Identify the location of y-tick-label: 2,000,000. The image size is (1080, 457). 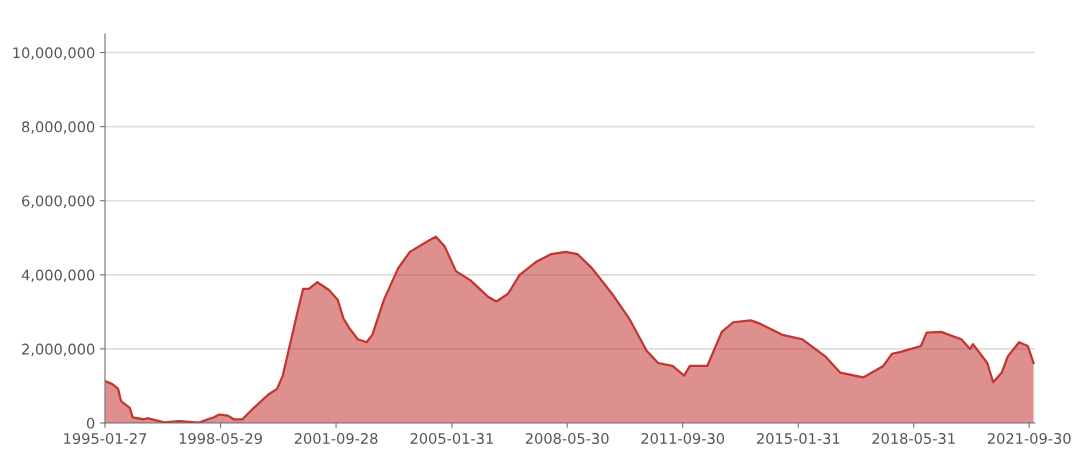
(58, 350).